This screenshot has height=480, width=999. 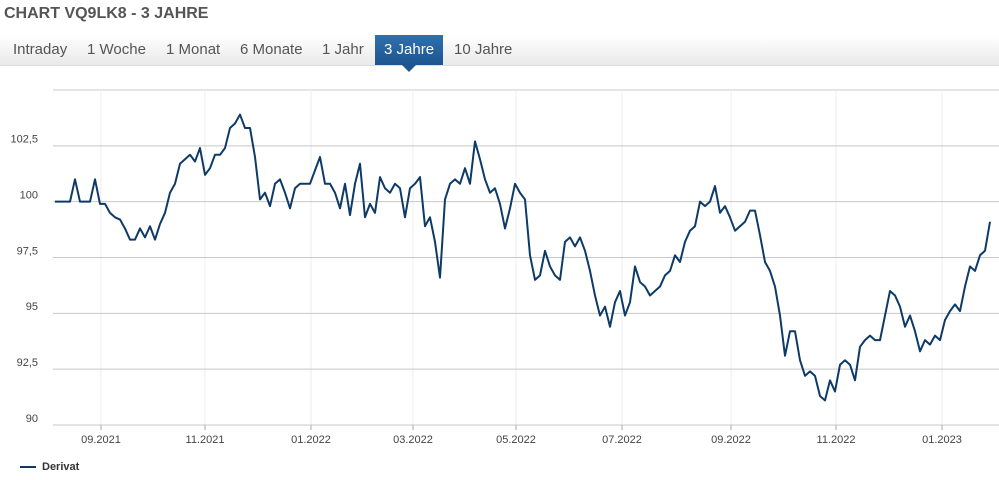 I want to click on tab: 1 Jahr, so click(x=343, y=49).